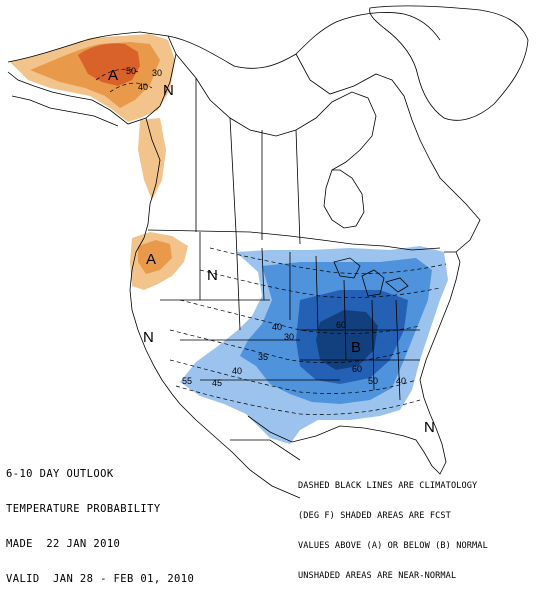  What do you see at coordinates (356, 347) in the screenshot?
I see `southeast-below-label: B` at bounding box center [356, 347].